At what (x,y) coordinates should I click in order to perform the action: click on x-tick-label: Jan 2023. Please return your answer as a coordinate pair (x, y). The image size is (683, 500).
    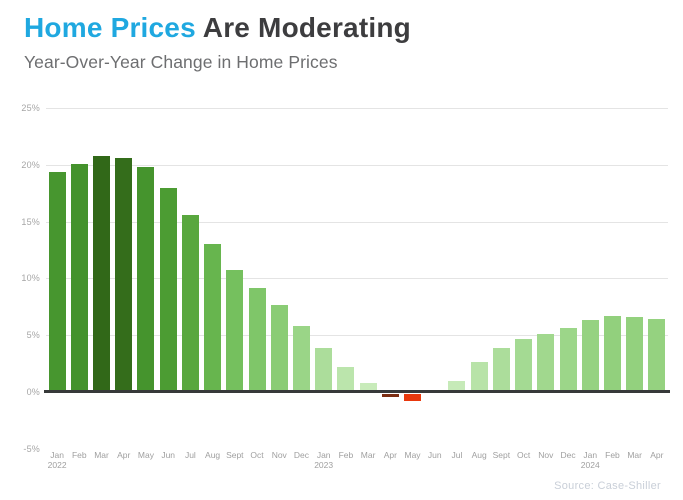
    Looking at the image, I should click on (324, 460).